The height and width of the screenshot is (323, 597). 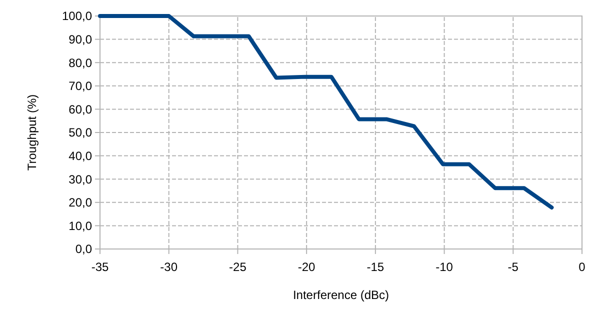 What do you see at coordinates (77, 16) in the screenshot?
I see `y-tick-label: 100,0` at bounding box center [77, 16].